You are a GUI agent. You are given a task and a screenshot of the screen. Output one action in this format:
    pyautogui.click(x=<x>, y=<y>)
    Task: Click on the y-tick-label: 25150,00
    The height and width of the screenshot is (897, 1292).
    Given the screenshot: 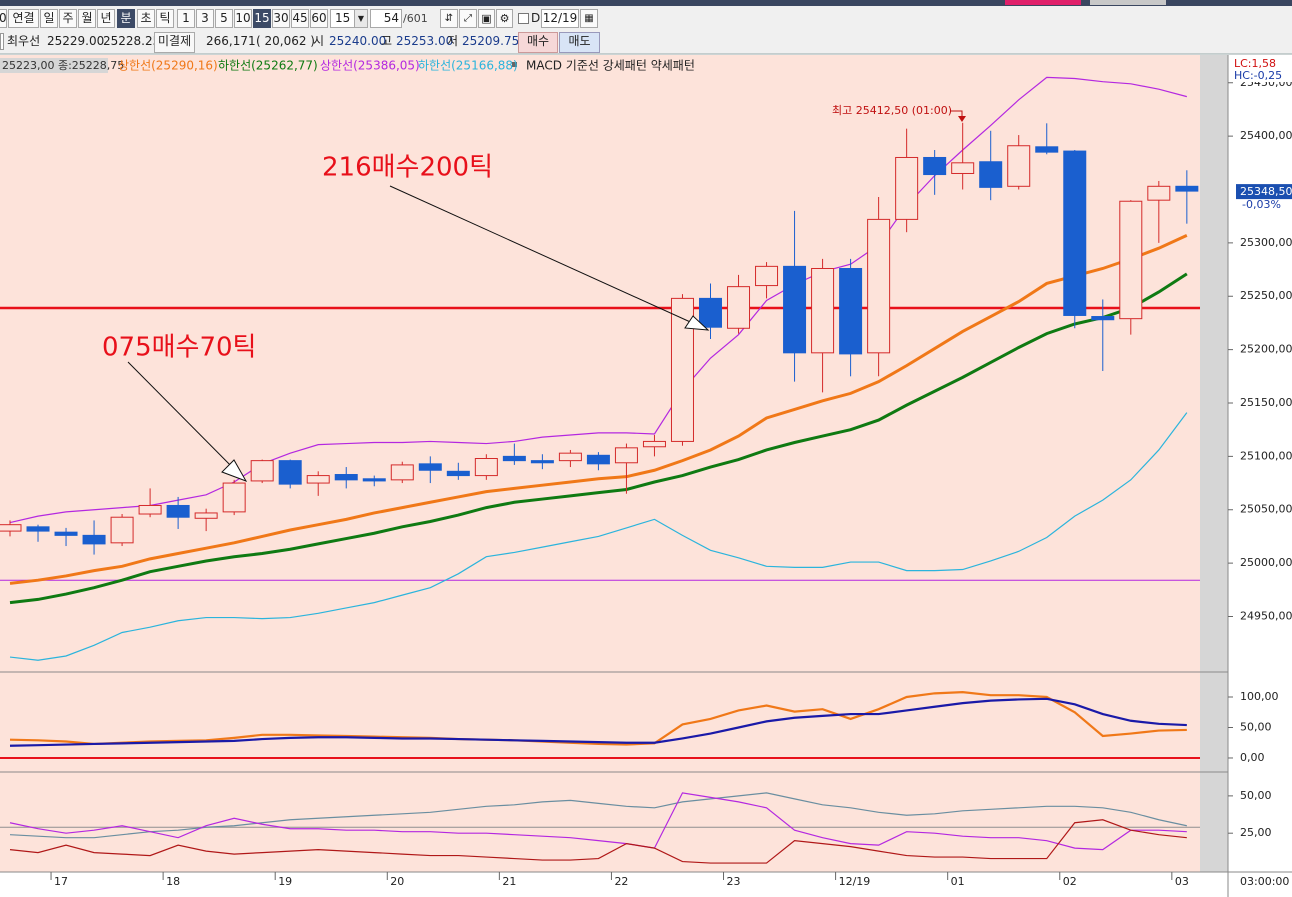 What is the action you would take?
    pyautogui.click(x=1266, y=402)
    